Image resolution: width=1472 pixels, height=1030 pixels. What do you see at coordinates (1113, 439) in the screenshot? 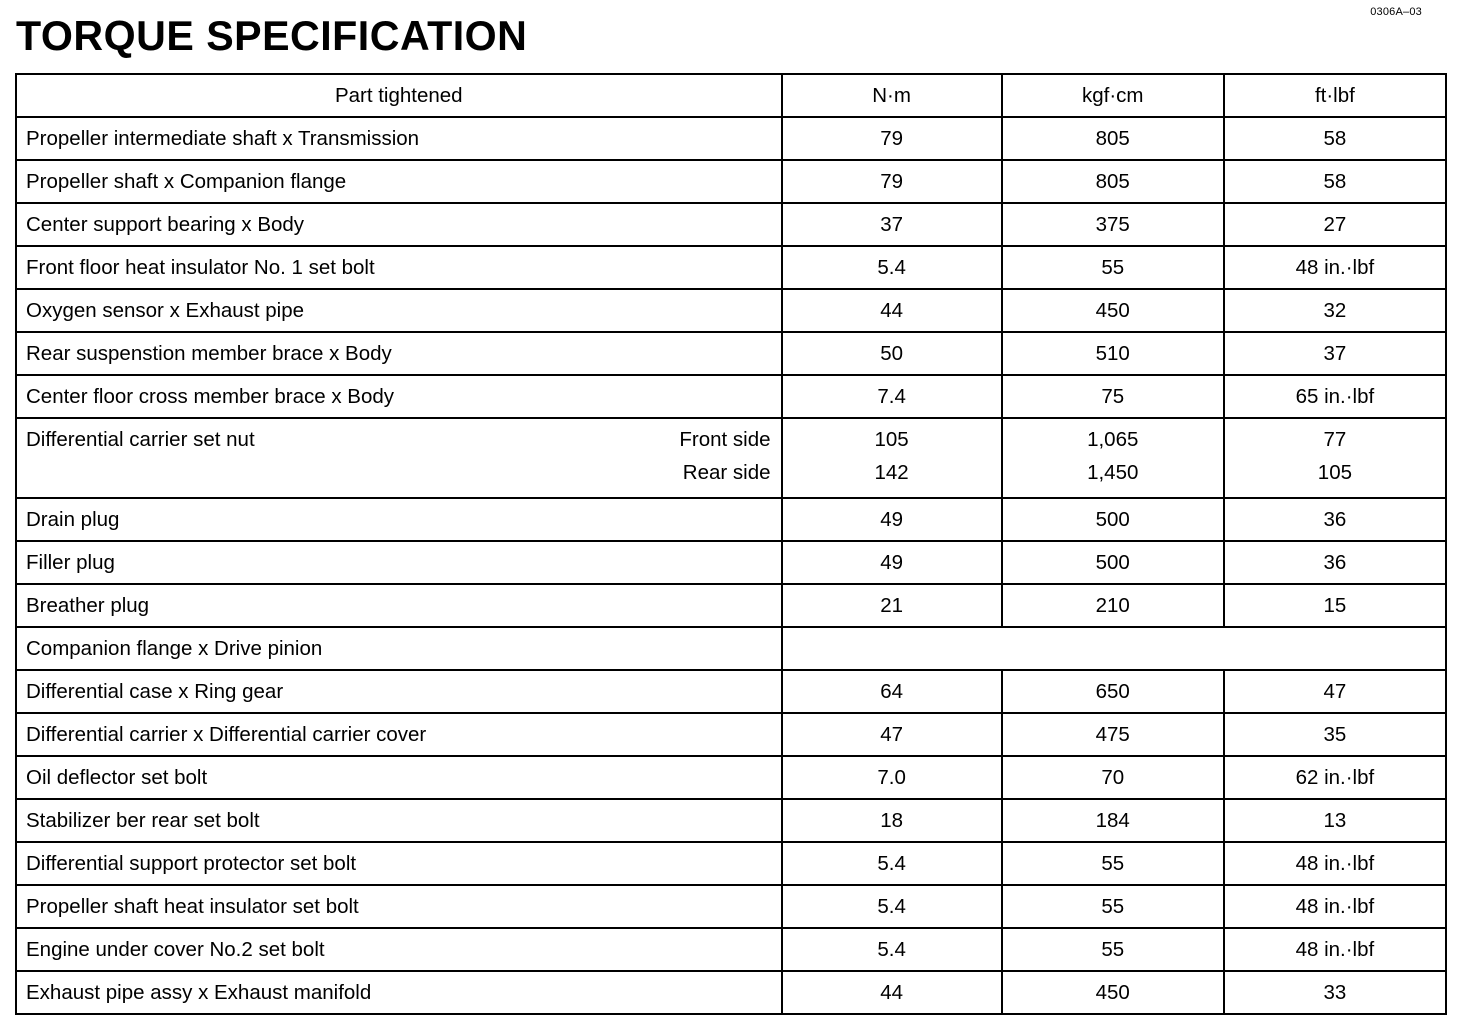
I see `kgf-value: 1,065` at bounding box center [1113, 439].